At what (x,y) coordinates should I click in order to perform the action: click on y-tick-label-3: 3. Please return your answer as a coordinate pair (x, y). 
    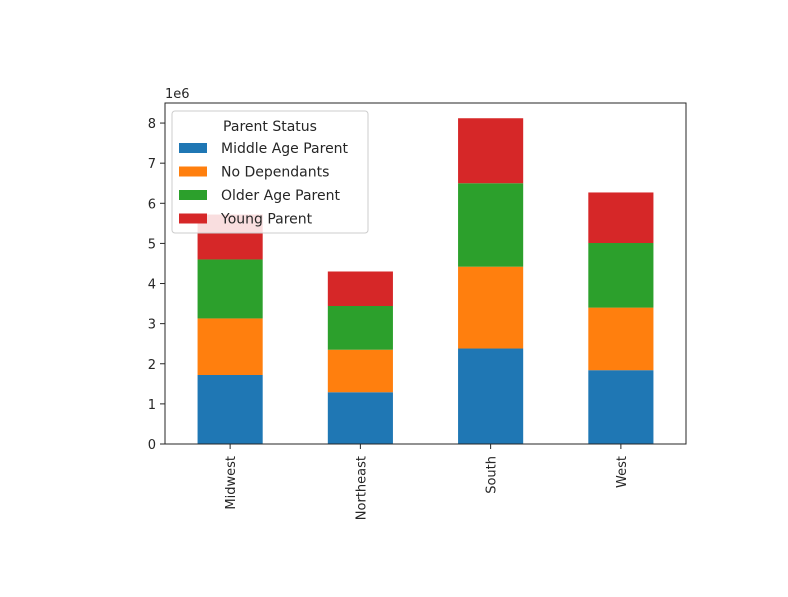
    Looking at the image, I should click on (152, 325).